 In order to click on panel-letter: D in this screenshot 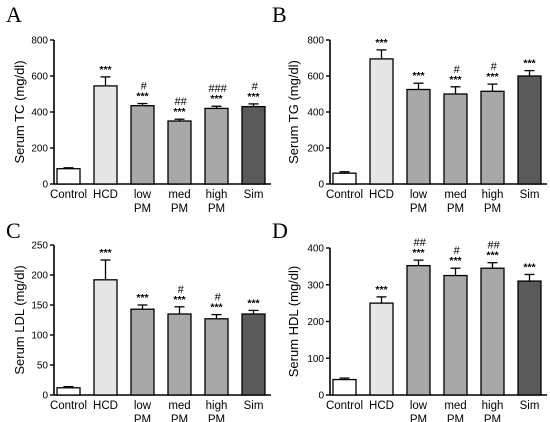, I will do `click(280, 230)`.